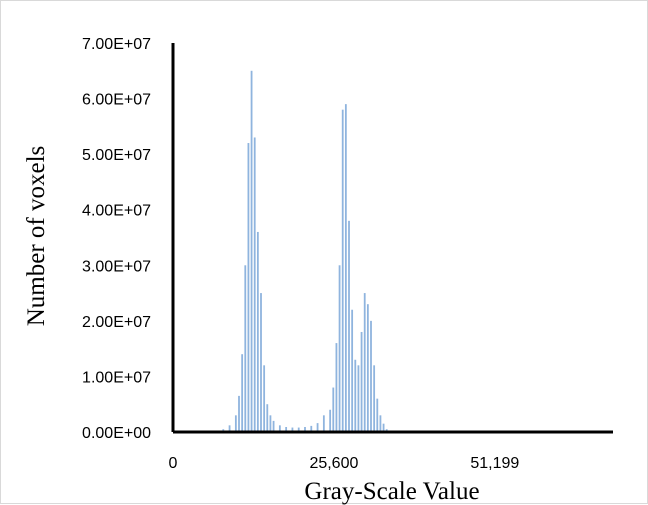 The image size is (648, 505). I want to click on y-tick-label: 1.00E+07, so click(116, 377).